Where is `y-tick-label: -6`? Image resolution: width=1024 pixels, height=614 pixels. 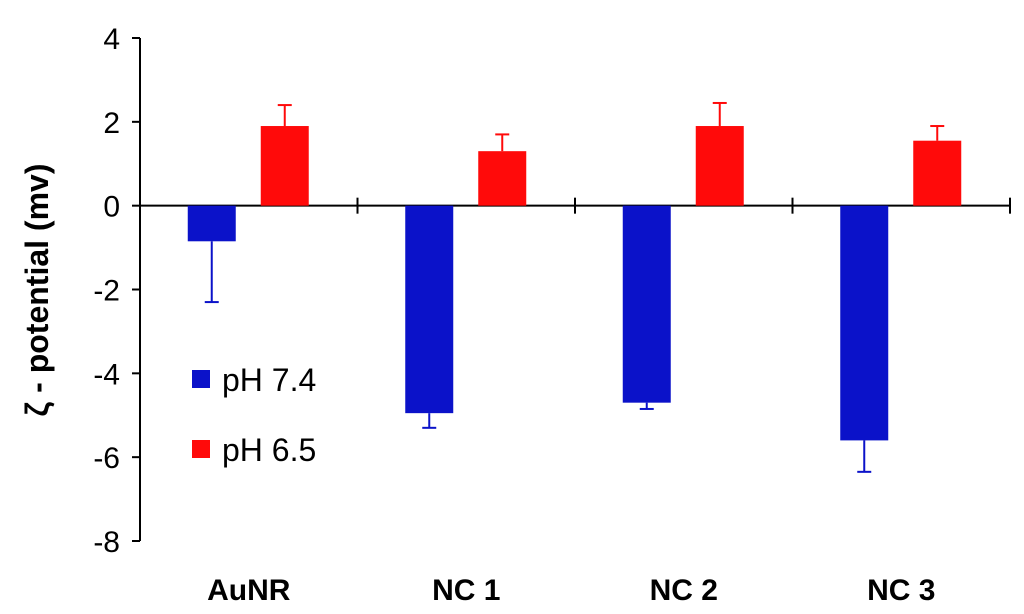 y-tick-label: -6 is located at coordinates (106, 458).